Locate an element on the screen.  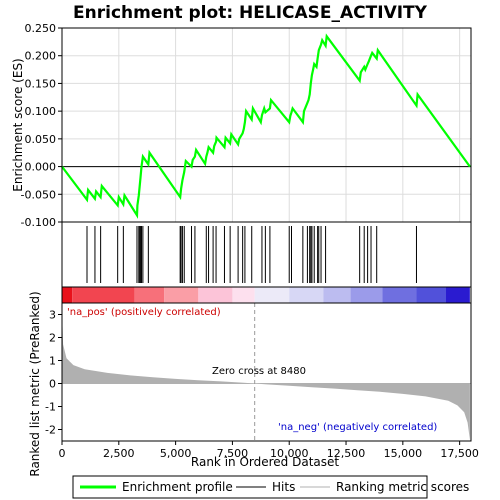
metric-tick-label: 0 is located at coordinates (52, 384).